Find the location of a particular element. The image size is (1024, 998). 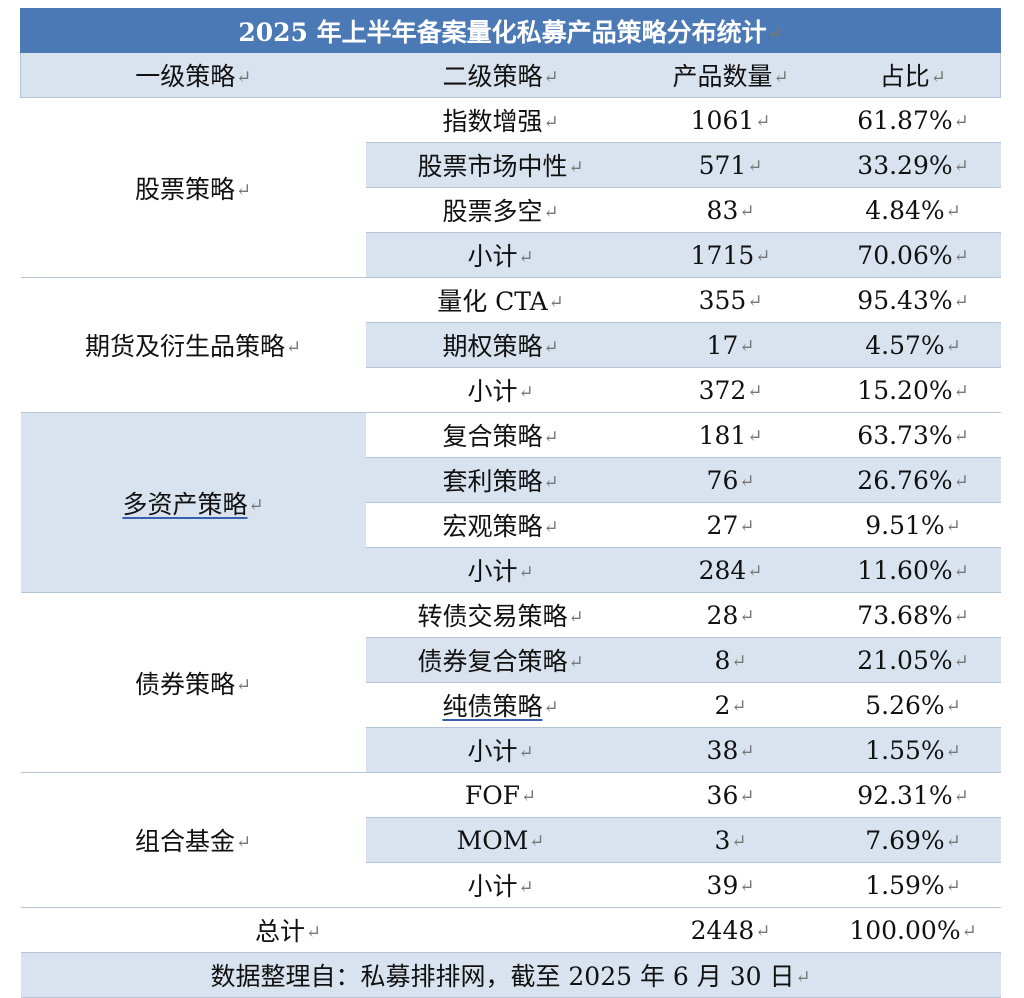

level2-strategy-cell: 股票市场中性↵ is located at coordinates (500, 165).